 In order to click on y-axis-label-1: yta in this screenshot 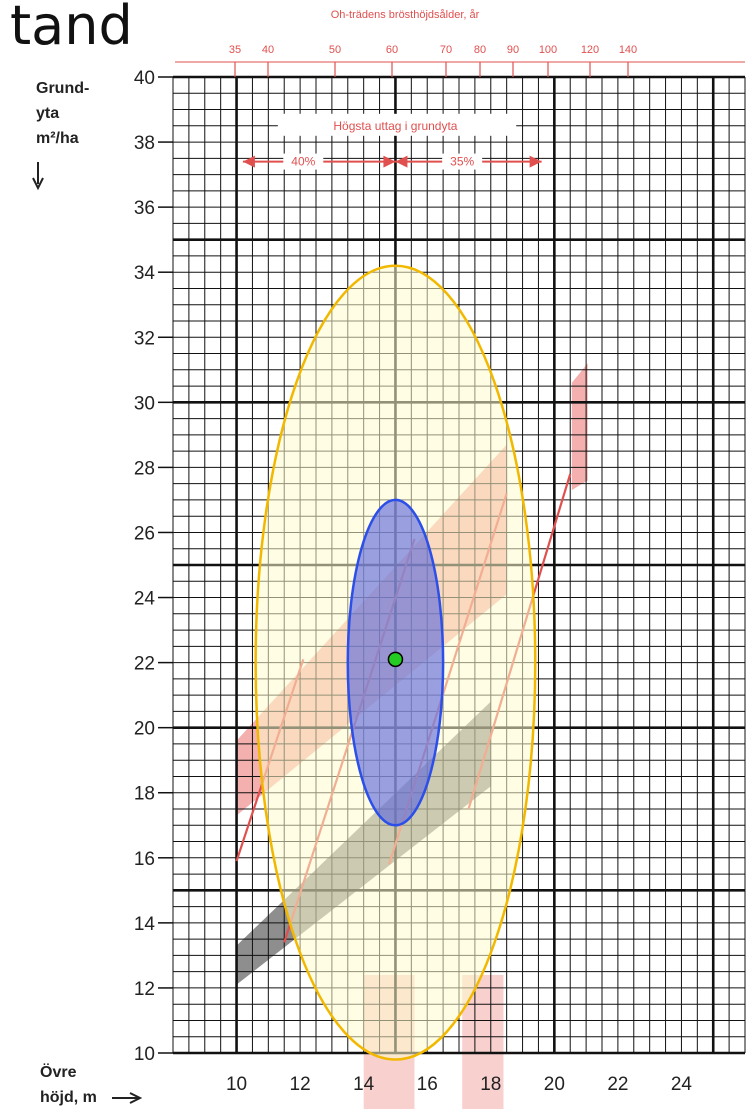, I will do `click(47, 113)`.